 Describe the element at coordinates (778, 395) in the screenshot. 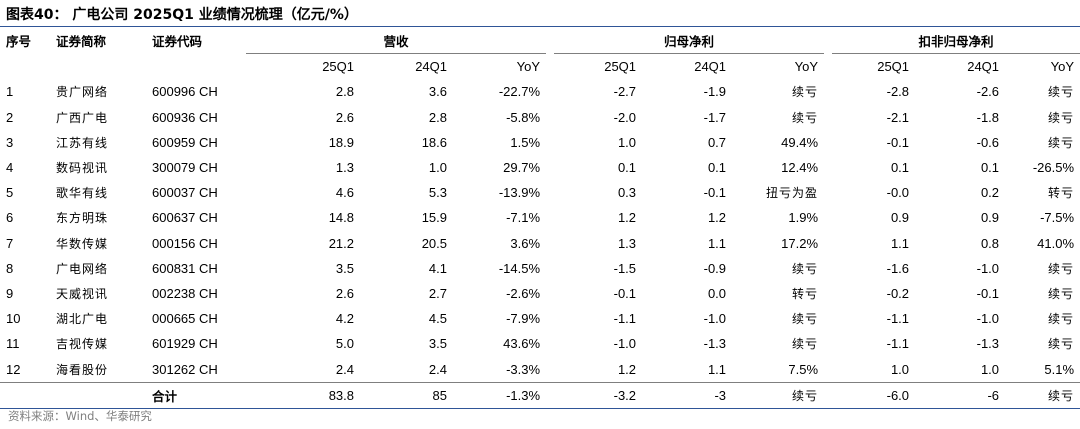

I see `total-cell: 续亏` at that location.